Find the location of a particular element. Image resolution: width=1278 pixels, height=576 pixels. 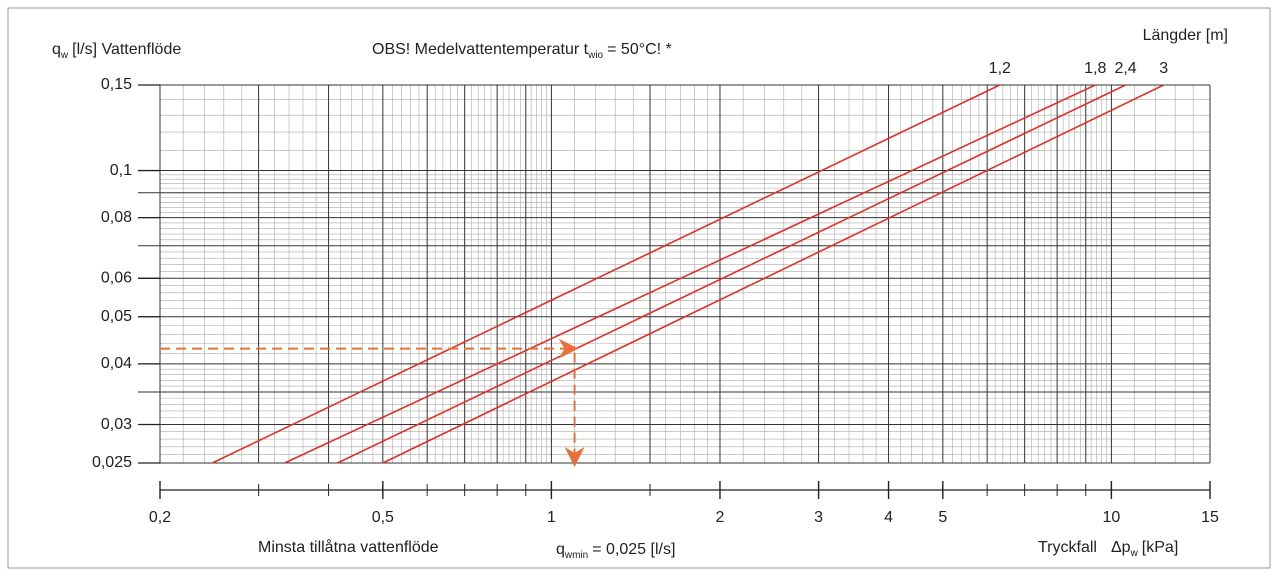

x-tick-label: 3 is located at coordinates (818, 517).